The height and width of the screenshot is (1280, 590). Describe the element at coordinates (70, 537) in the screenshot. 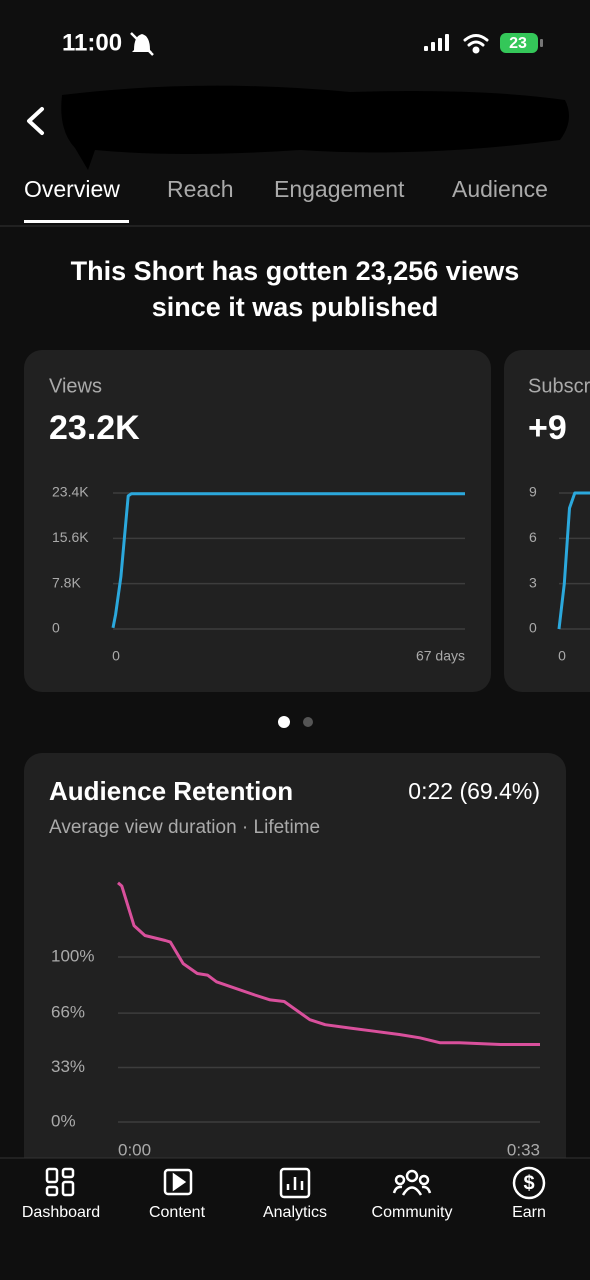

I see `y-tick-label: 15.6K` at that location.